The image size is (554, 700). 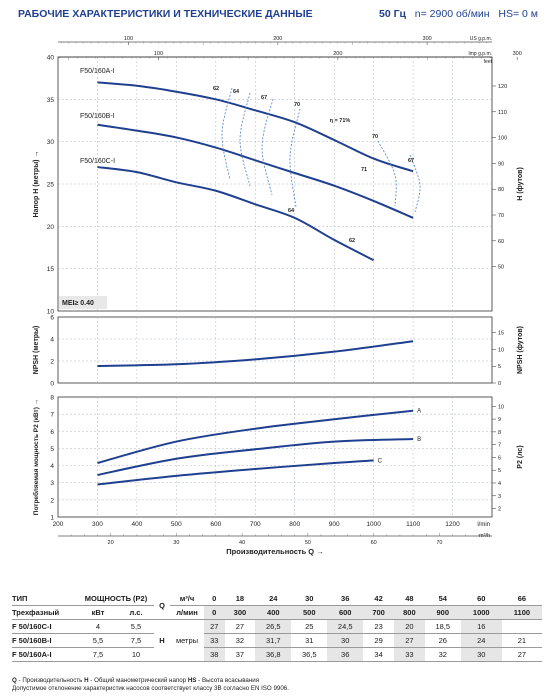 What do you see at coordinates (264, 98) in the screenshot?
I see `efficiency-label: 67` at bounding box center [264, 98].